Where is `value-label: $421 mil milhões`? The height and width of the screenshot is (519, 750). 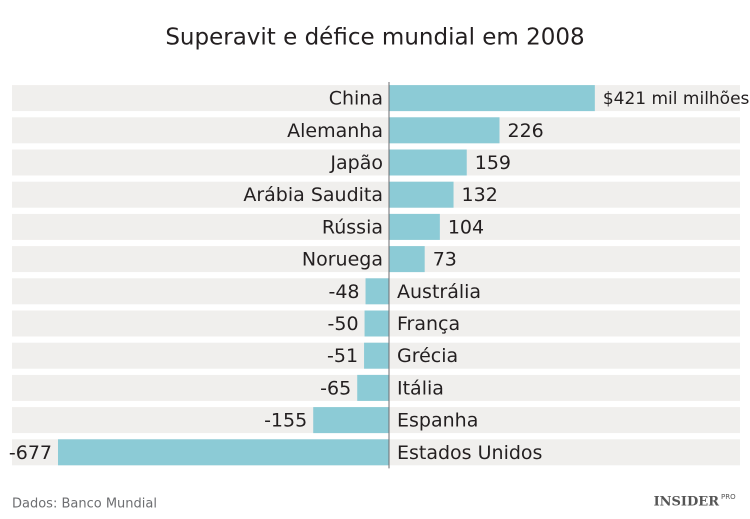
value-label: $421 mil milhões is located at coordinates (676, 99).